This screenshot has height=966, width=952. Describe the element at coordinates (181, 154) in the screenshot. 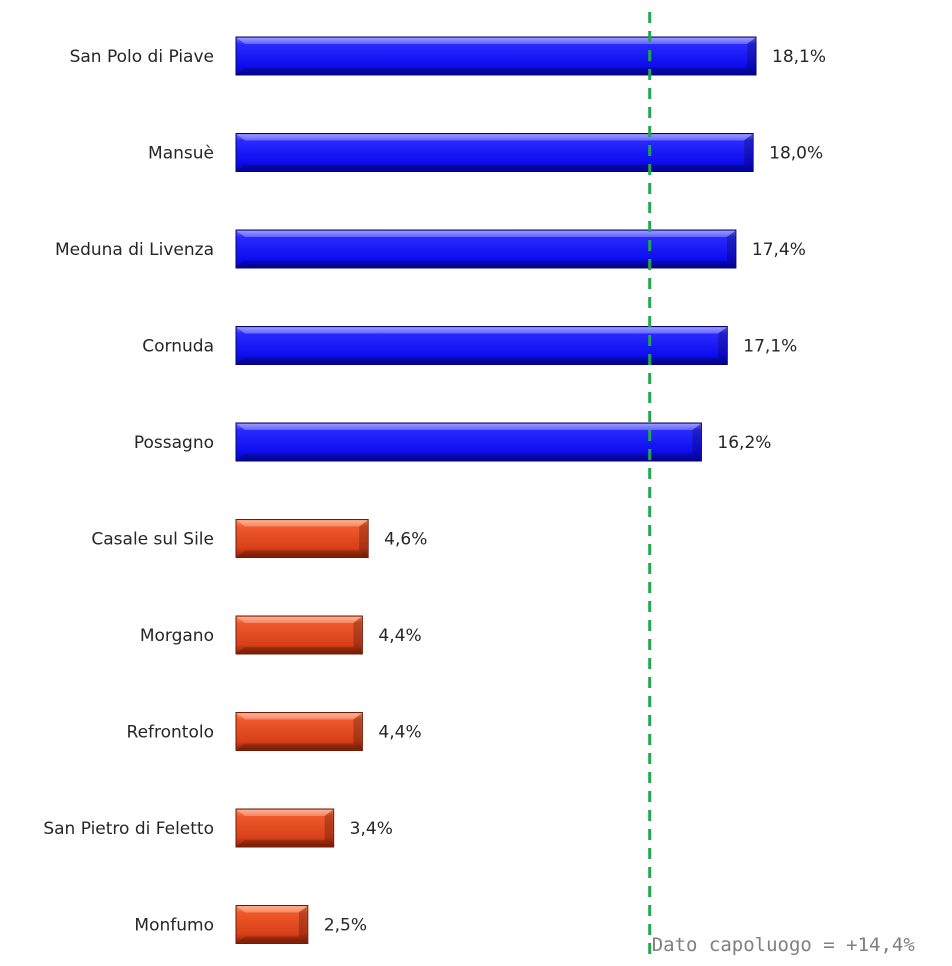

I see `category-label: Mansuè` at that location.